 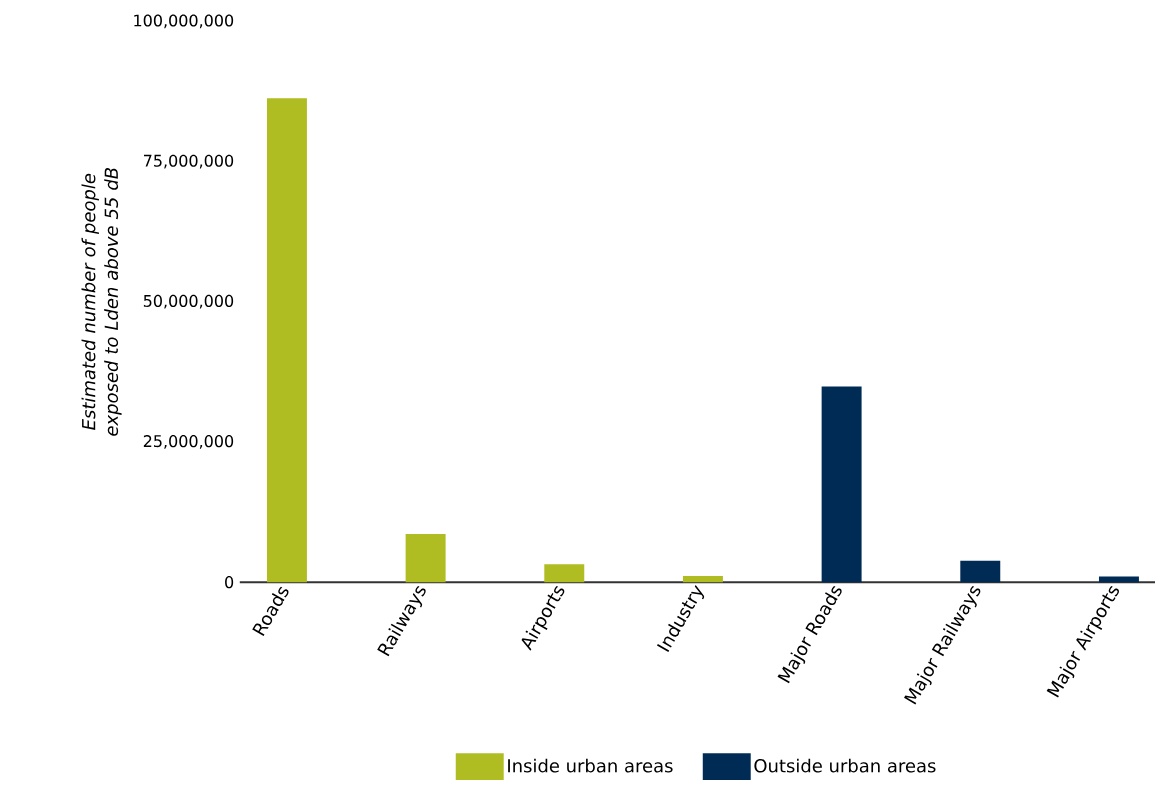 What do you see at coordinates (590, 765) in the screenshot?
I see `legend-label: Inside urban areas` at bounding box center [590, 765].